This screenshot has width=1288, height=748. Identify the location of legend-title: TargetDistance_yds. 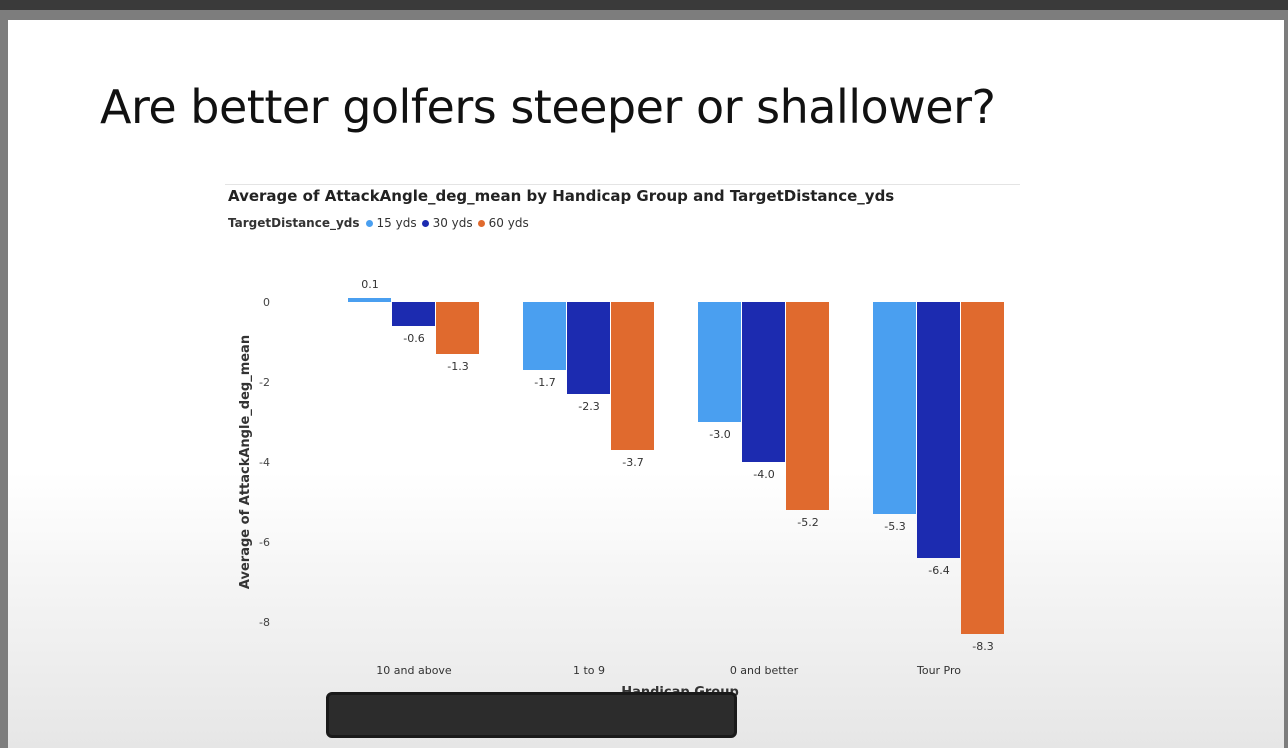
(294, 223).